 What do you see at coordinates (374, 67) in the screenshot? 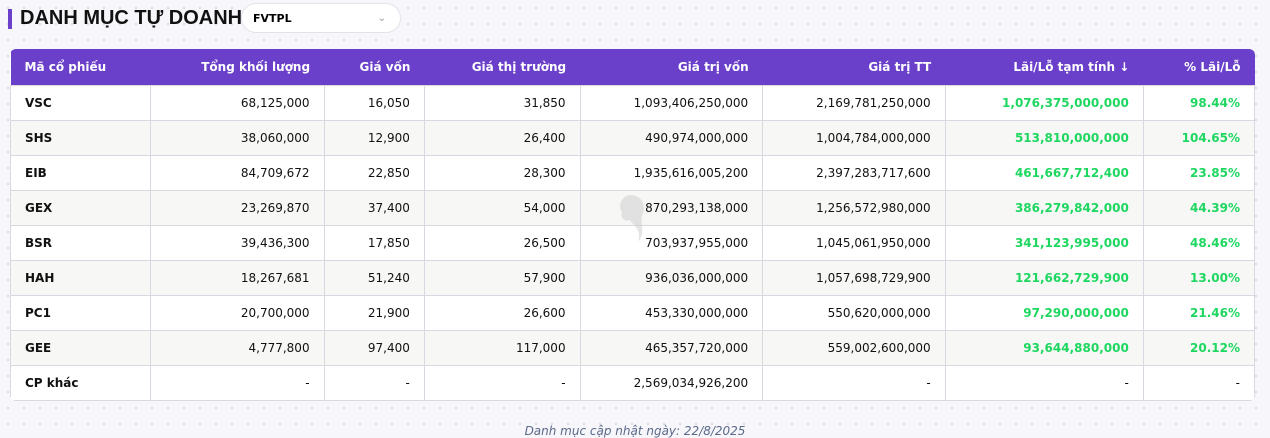
I see `column-header: Giá vốn` at bounding box center [374, 67].